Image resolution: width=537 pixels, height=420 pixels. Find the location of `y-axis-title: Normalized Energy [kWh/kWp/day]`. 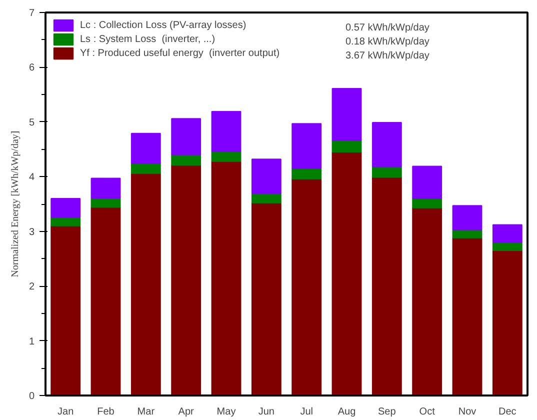

y-axis-title: Normalized Energy [kWh/kWp/day] is located at coordinates (15, 204).